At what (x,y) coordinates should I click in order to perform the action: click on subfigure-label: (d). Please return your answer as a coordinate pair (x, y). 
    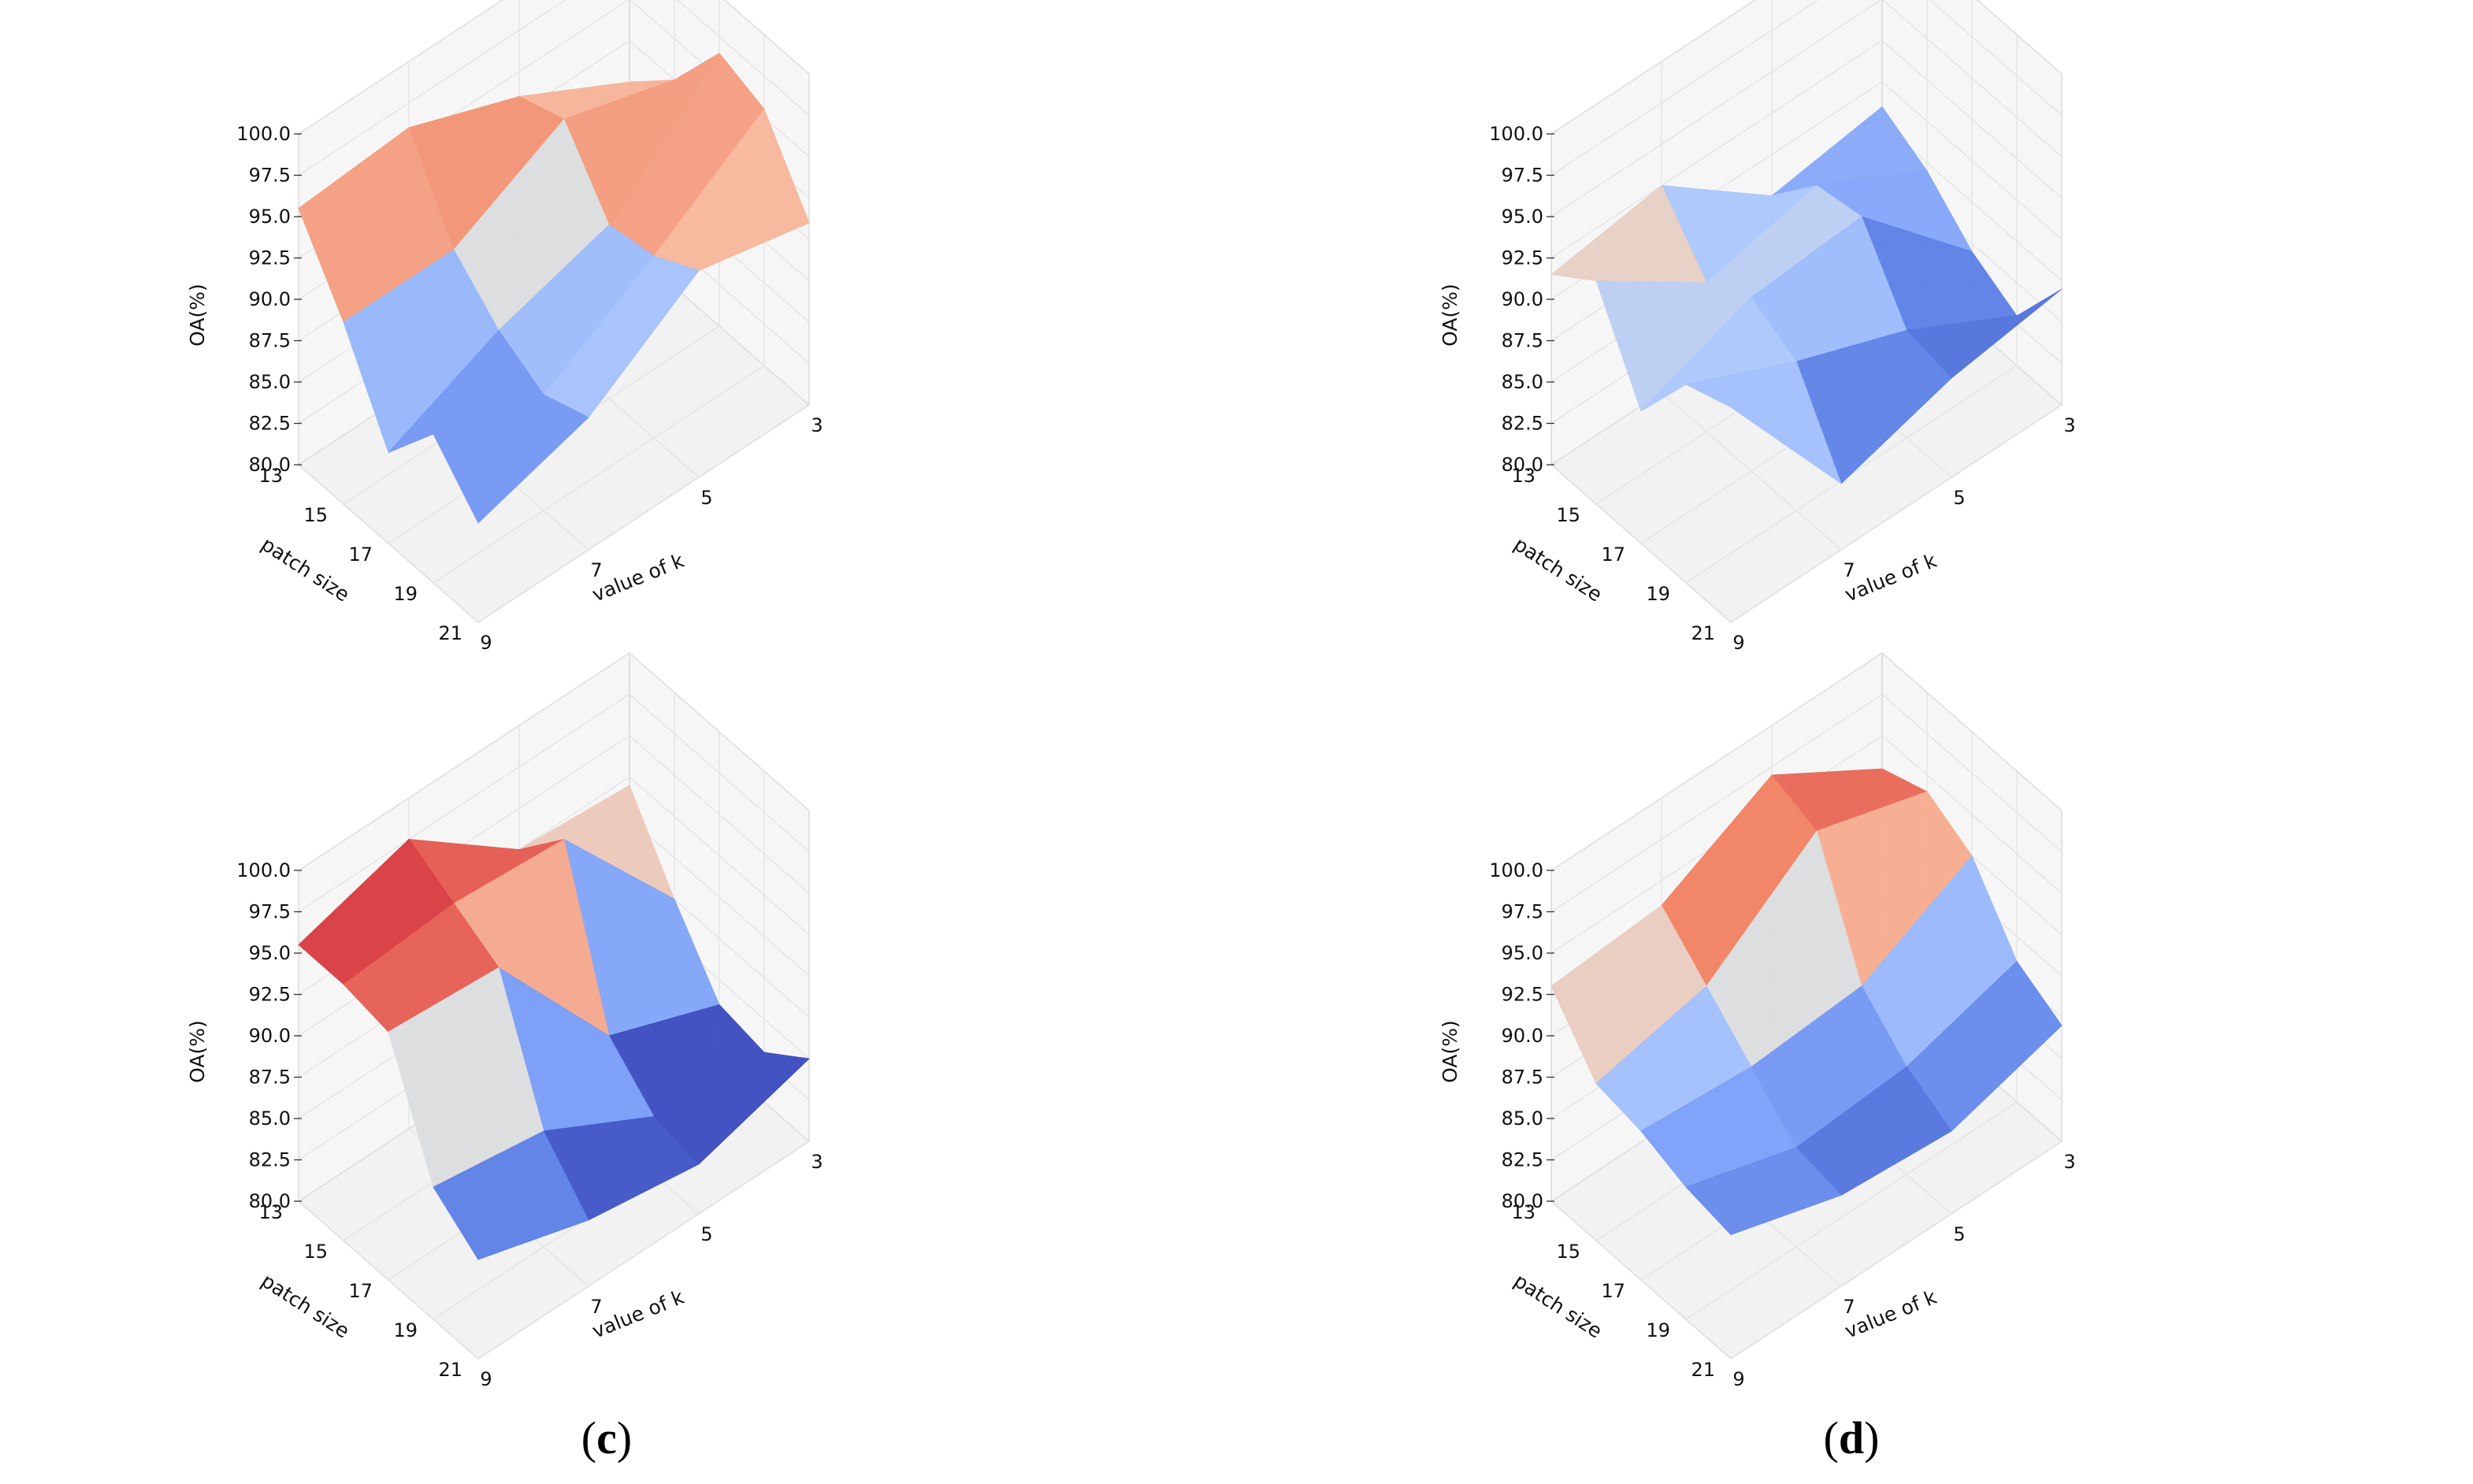
    Looking at the image, I should click on (1852, 1438).